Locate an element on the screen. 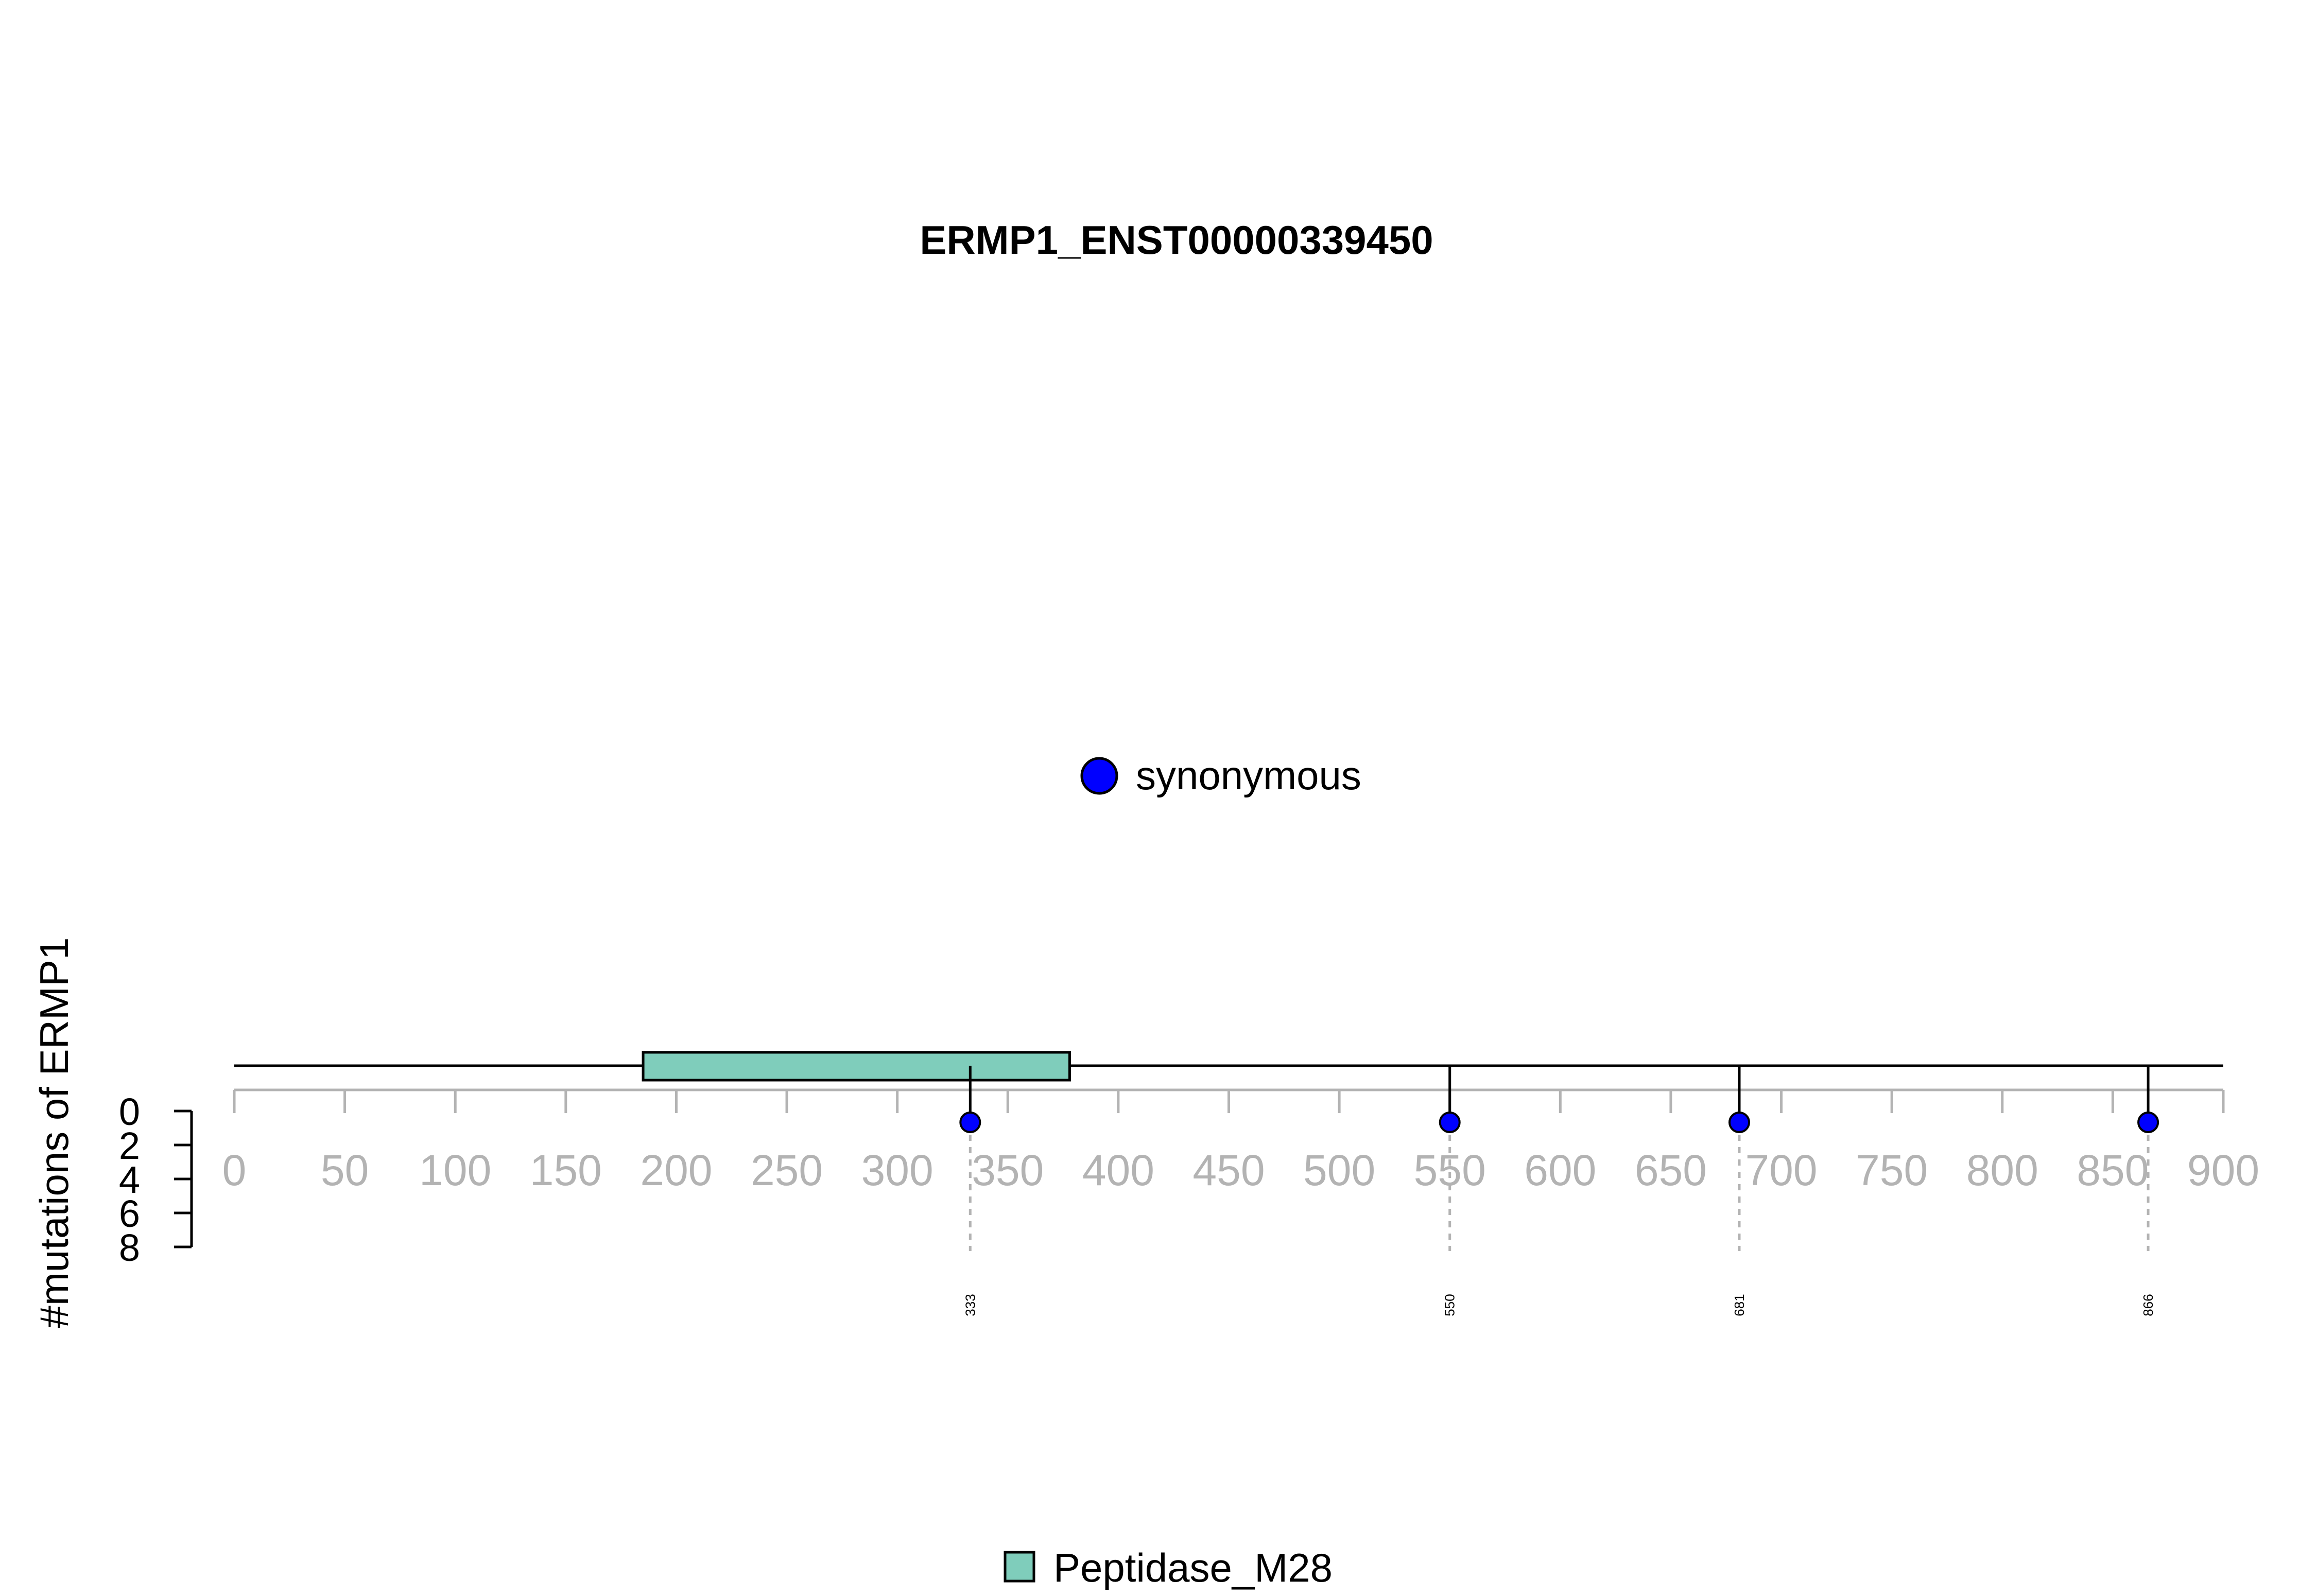 The height and width of the screenshot is (1596, 2317). x-tick-label: 700 is located at coordinates (1781, 1170).